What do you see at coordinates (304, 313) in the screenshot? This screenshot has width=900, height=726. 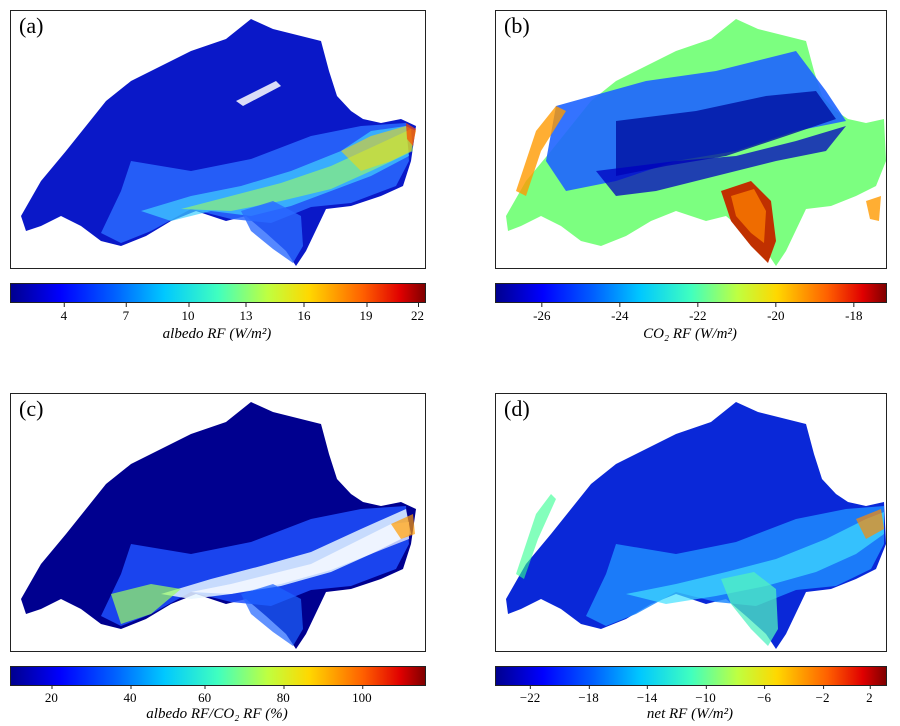 I see `tick: 16` at bounding box center [304, 313].